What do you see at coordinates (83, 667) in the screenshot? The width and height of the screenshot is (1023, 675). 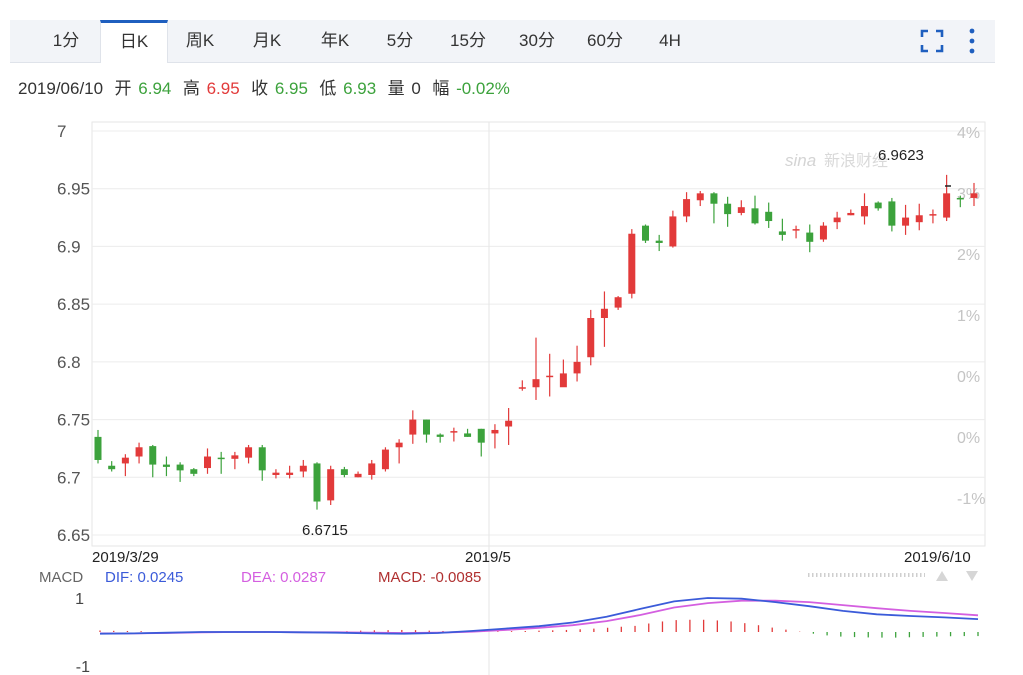 I see `macd-y-tick: -1` at bounding box center [83, 667].